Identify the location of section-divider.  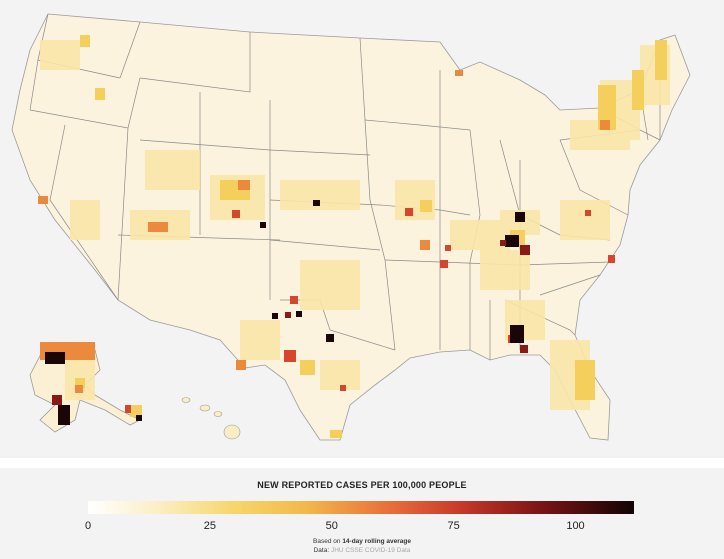
(362, 463).